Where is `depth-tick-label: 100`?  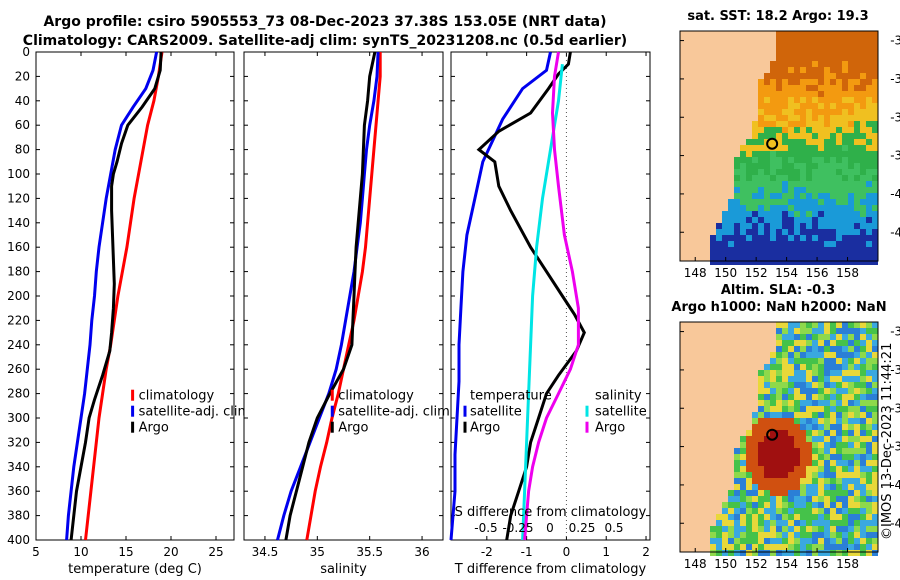
depth-tick-label: 100 is located at coordinates (18, 174).